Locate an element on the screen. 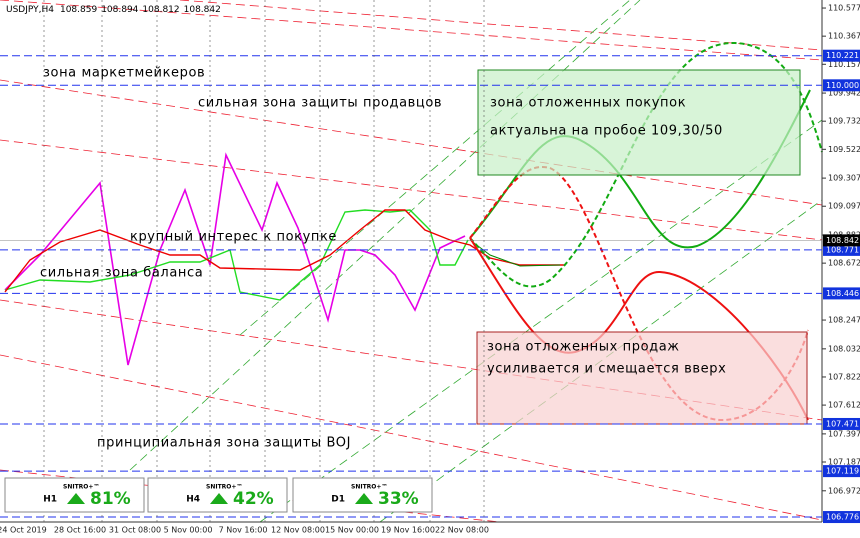 The height and width of the screenshot is (538, 860). current-price-label: 108.842 is located at coordinates (842, 240).